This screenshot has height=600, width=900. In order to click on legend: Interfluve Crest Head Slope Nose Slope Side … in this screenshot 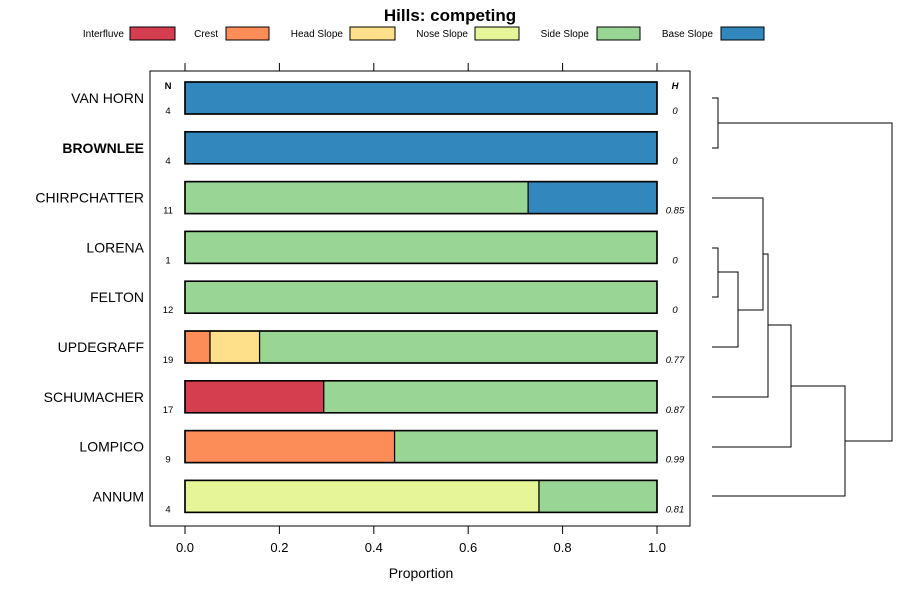, I will do `click(424, 33)`.